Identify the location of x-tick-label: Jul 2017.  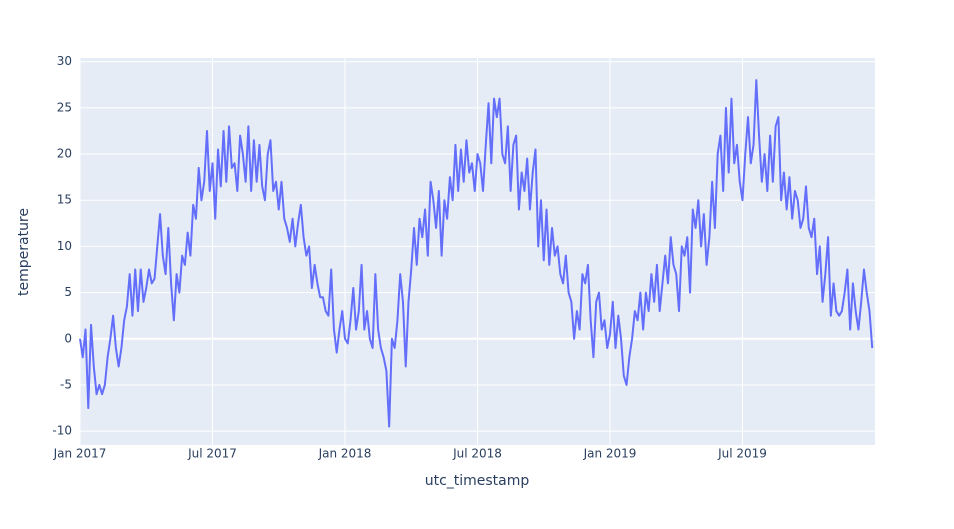
(212, 454).